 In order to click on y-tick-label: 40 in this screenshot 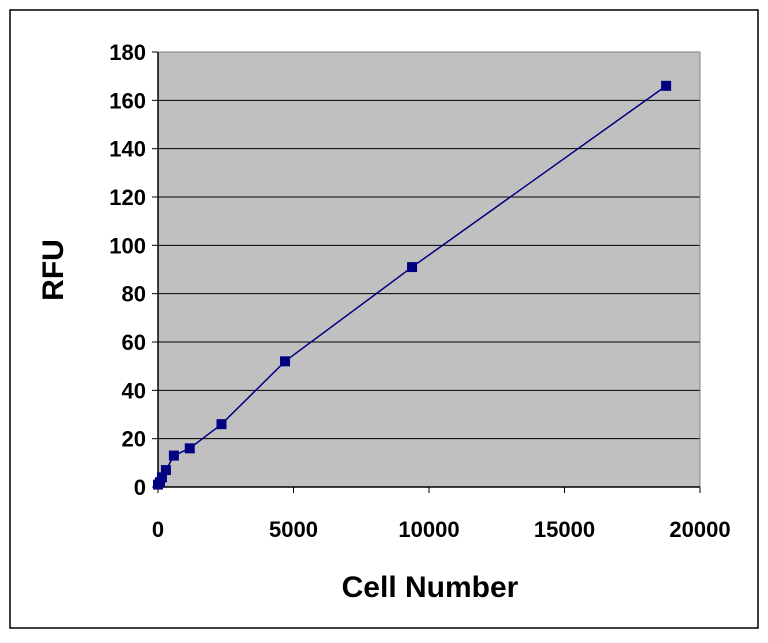, I will do `click(134, 390)`.